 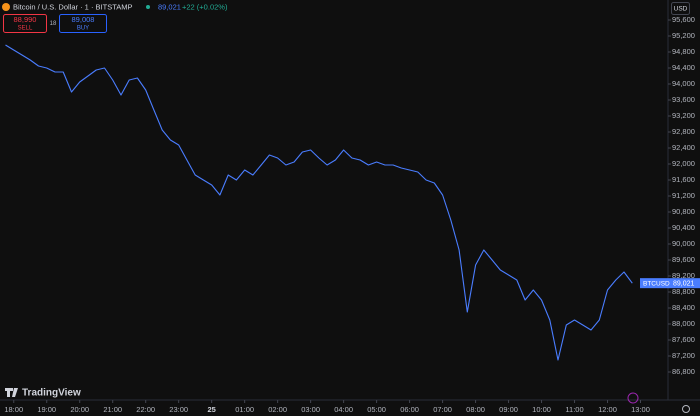 I want to click on buy-button, so click(x=83, y=23).